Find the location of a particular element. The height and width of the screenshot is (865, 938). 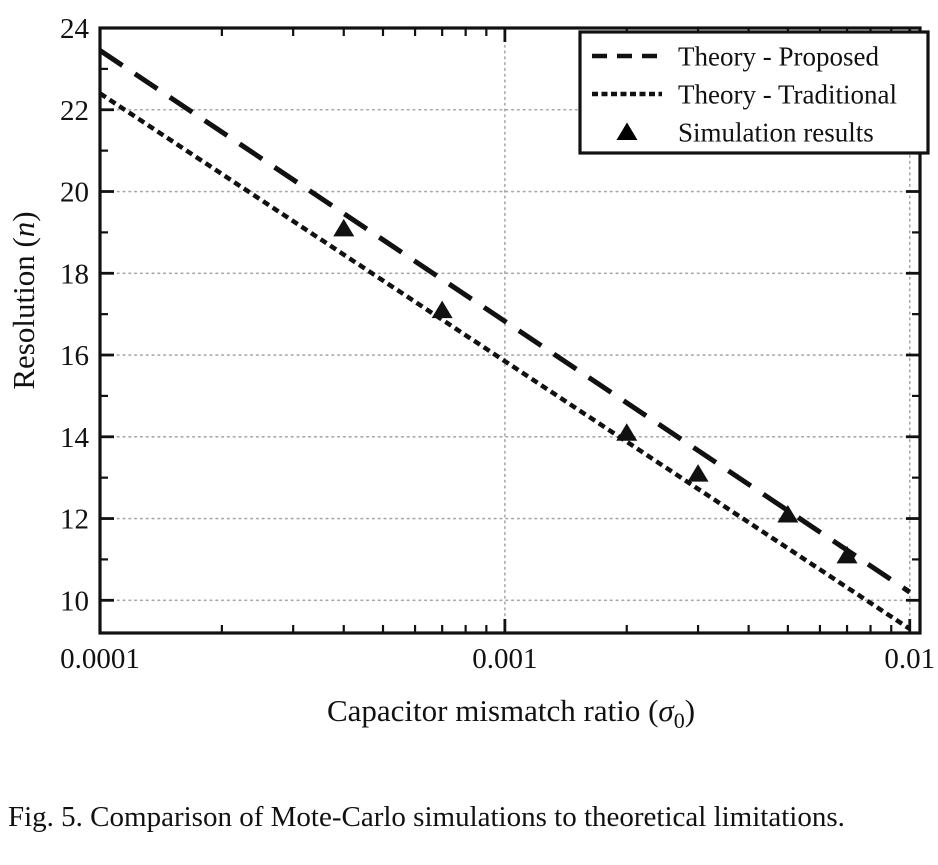

y-axis-label: Resolution (n) is located at coordinates (23, 300).